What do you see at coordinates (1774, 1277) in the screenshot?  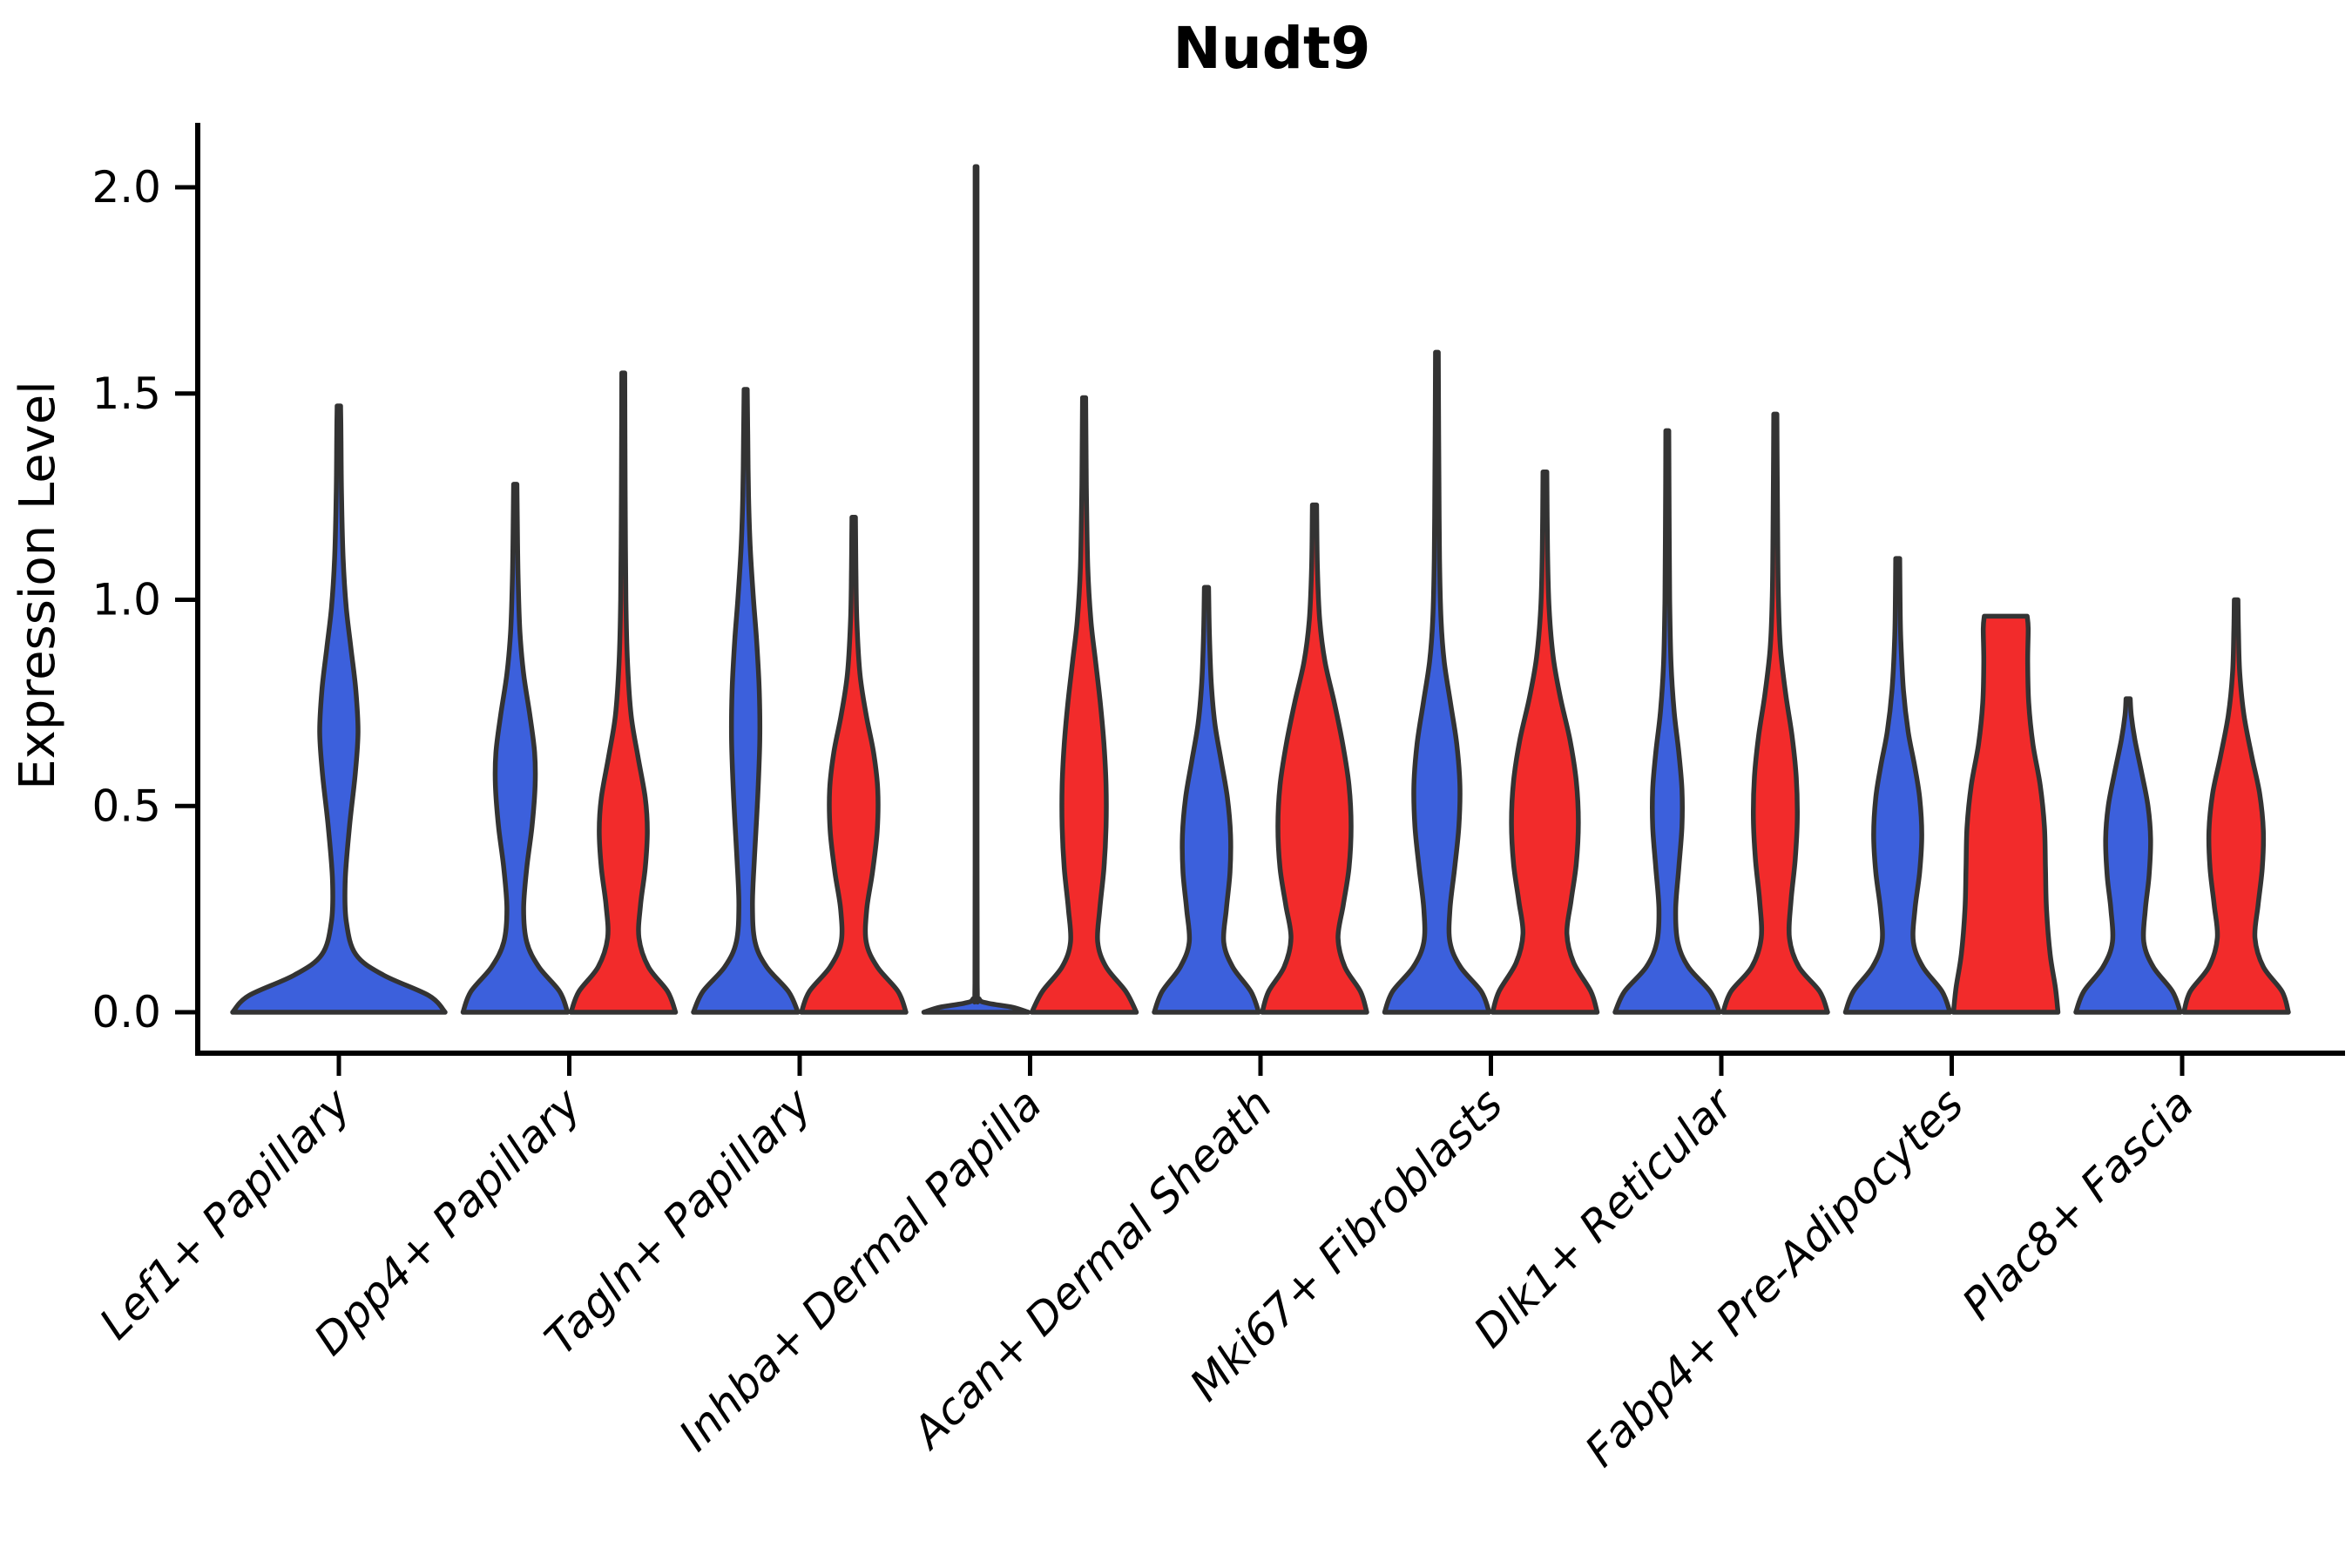 I see `x-tick-label: Fabp4+ Pre-Adipocytes` at bounding box center [1774, 1277].